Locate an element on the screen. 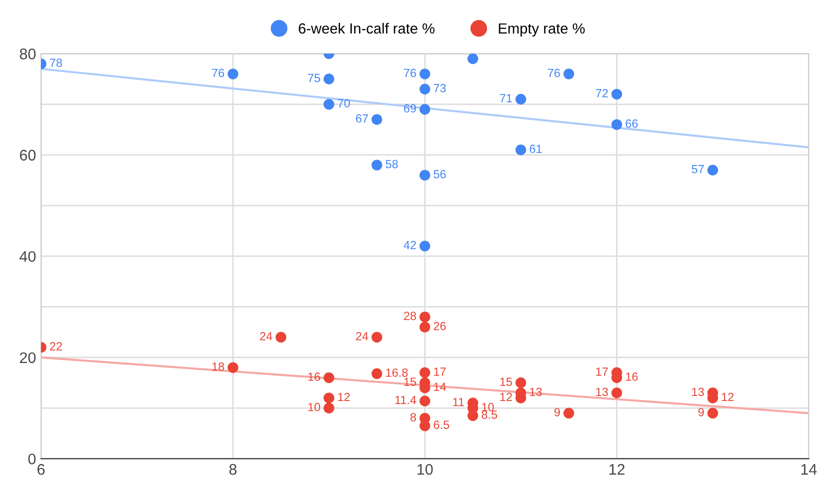 Image resolution: width=821 pixels, height=488 pixels. data-label: 8 is located at coordinates (413, 417).